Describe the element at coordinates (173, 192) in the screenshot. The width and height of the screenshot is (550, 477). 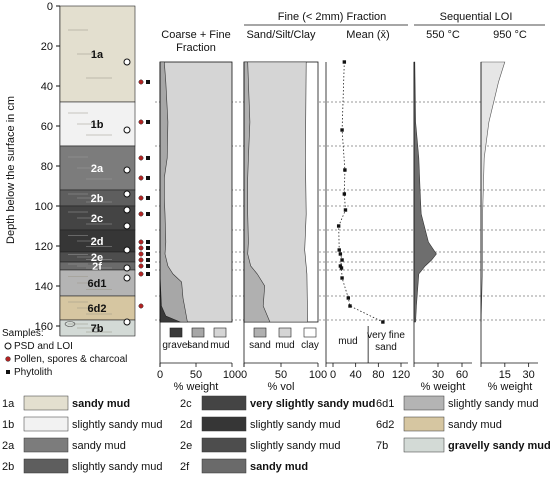
I see `coarse-fine-sand-area` at that location.